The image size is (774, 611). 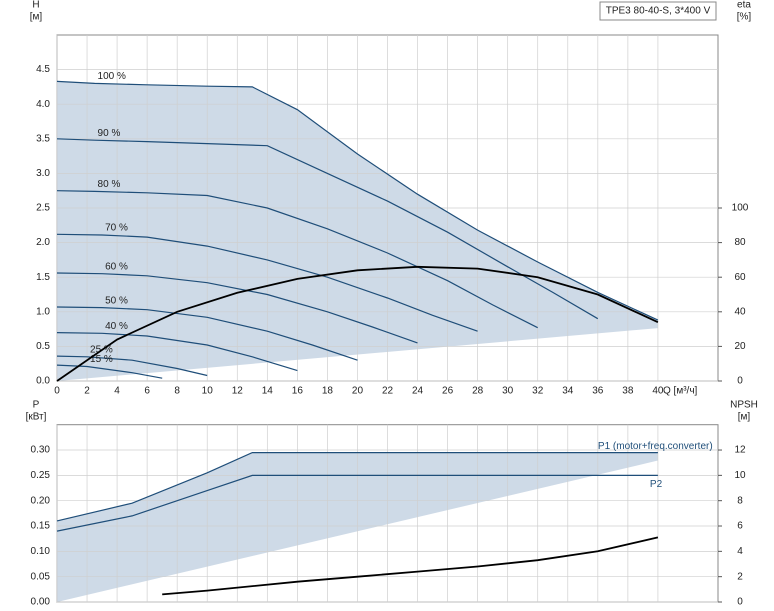 What do you see at coordinates (740, 277) in the screenshot?
I see `y2-tick-label: 60` at bounding box center [740, 277].